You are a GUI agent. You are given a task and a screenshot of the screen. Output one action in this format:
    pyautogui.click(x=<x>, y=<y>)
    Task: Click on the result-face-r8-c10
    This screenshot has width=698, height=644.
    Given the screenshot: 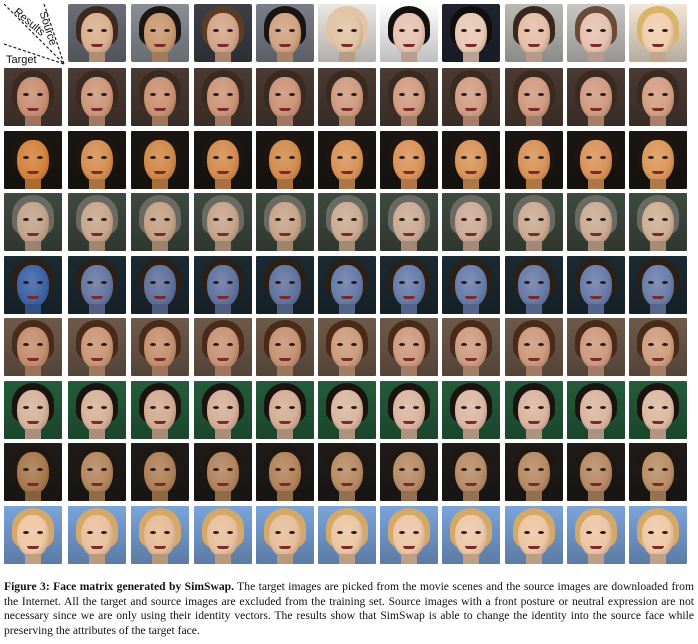 What is the action you would take?
    pyautogui.click(x=658, y=535)
    